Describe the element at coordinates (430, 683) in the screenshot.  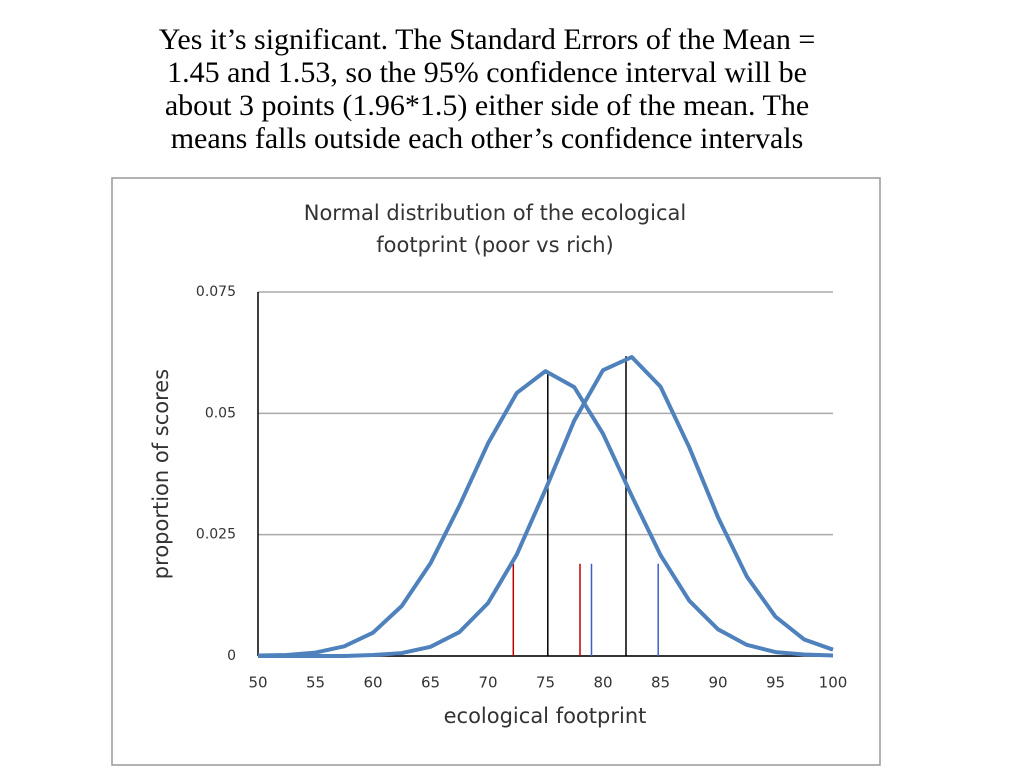
I see `x-tick-label: 65` at that location.